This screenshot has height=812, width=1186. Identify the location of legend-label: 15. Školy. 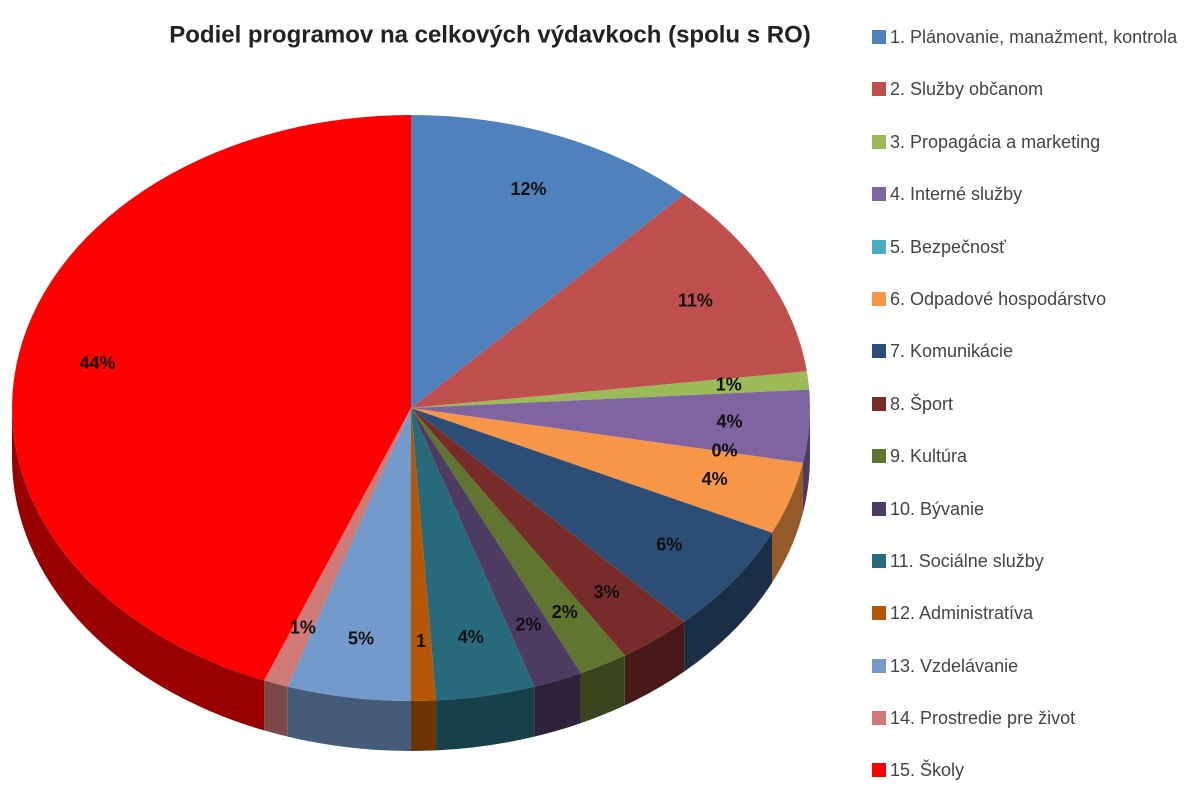
(927, 770).